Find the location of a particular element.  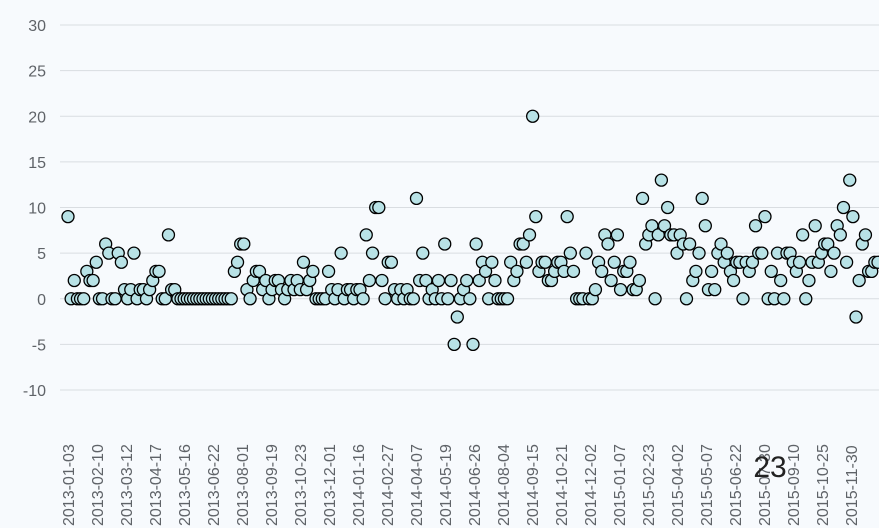

x-tick-label: 2015-01-07 is located at coordinates (620, 485).